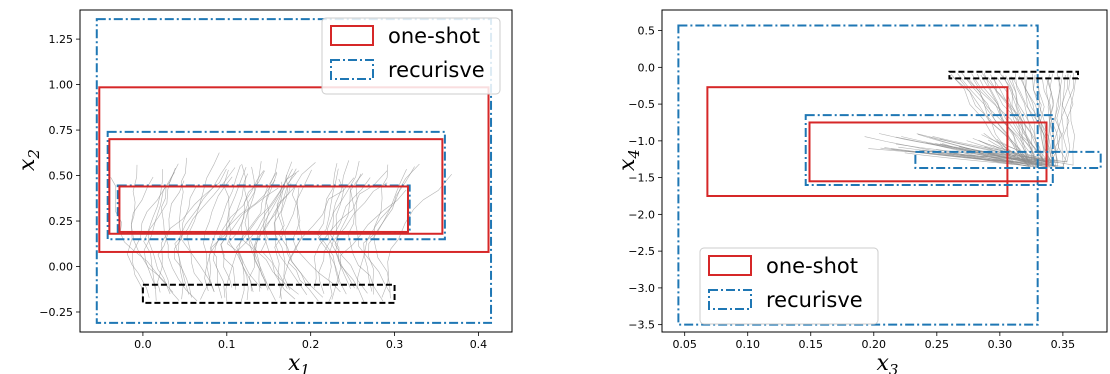 The height and width of the screenshot is (374, 1110). I want to click on y-axis-label-sub: 2, so click(34, 154).